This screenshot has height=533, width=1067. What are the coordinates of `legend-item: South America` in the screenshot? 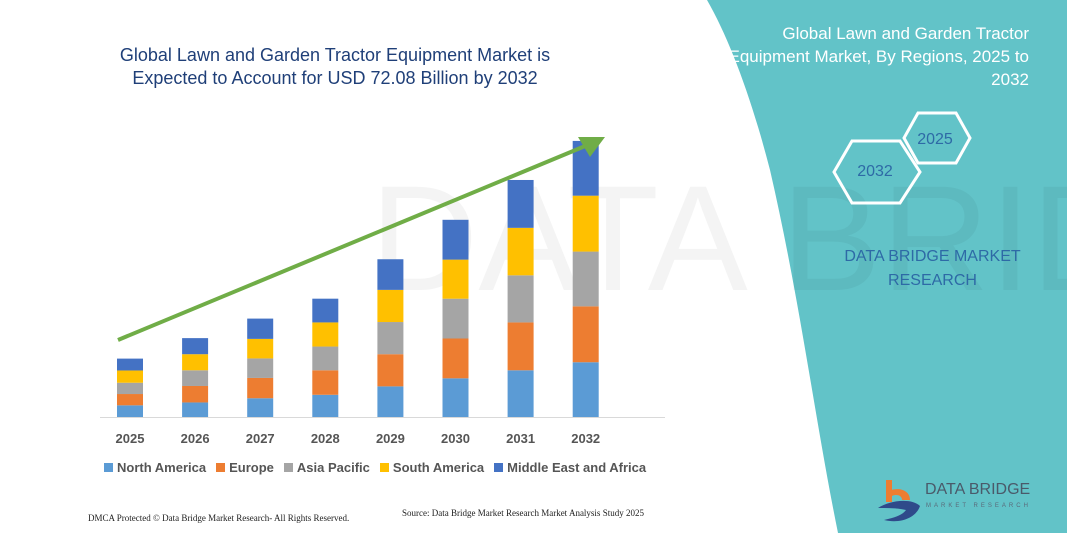 It's located at (432, 467).